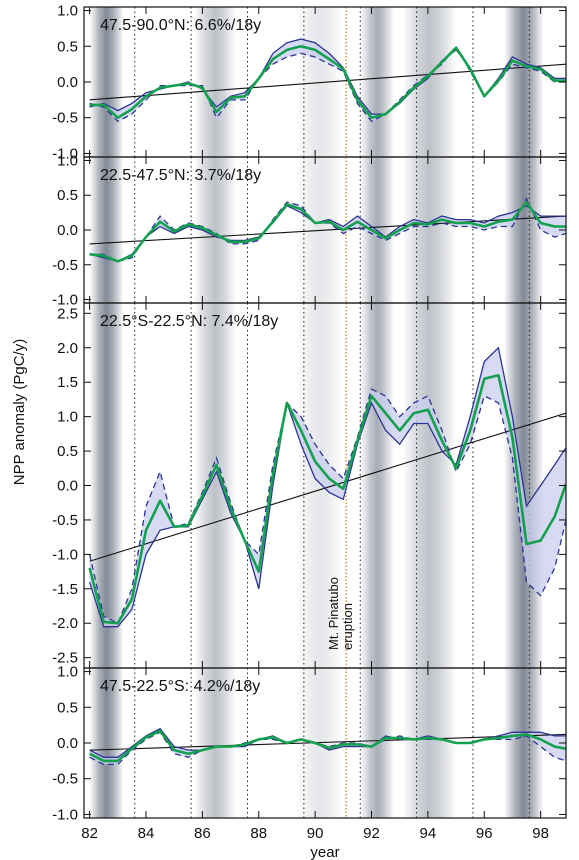 The width and height of the screenshot is (579, 860). What do you see at coordinates (540, 833) in the screenshot?
I see `x-tick-label: 98` at bounding box center [540, 833].